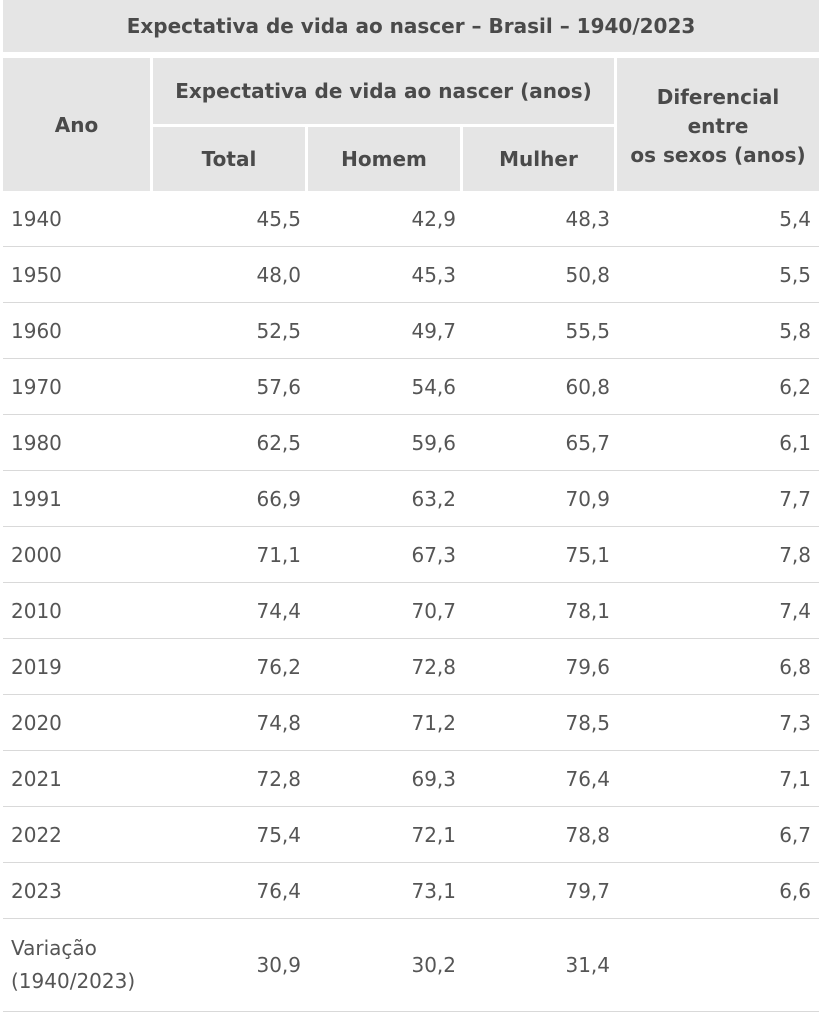 Image resolution: width=838 pixels, height=1024 pixels. I want to click on header-ano: Ano, so click(76, 124).